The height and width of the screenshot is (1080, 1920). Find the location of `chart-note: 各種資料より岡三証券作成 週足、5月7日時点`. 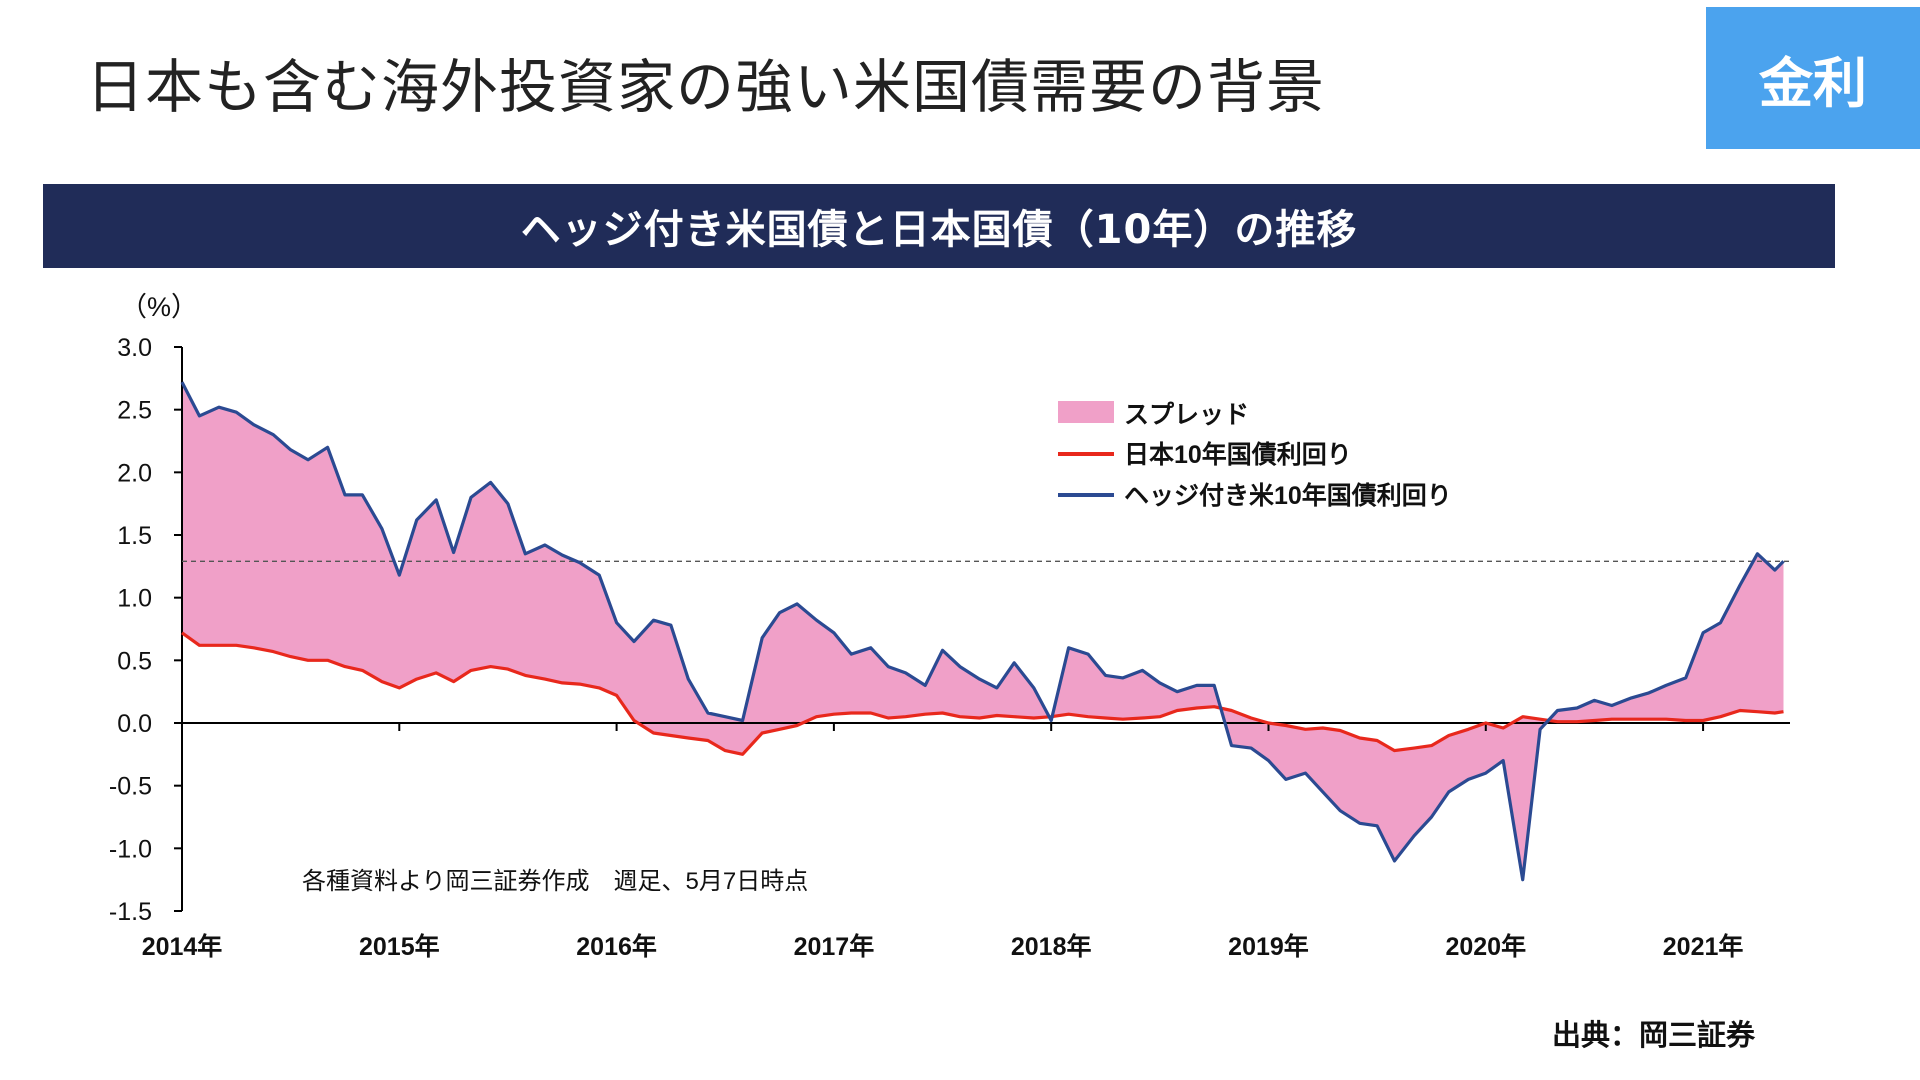

chart-note: 各種資料より岡三証券作成 週足、5月7日時点 is located at coordinates (555, 881).